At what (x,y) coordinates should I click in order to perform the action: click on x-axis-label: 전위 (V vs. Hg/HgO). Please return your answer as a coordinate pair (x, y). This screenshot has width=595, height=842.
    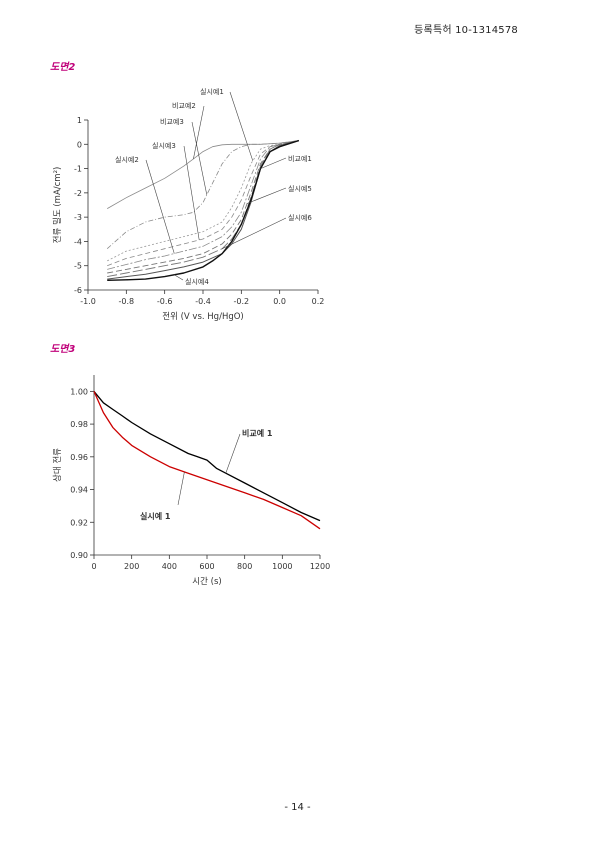
    Looking at the image, I should click on (202, 316).